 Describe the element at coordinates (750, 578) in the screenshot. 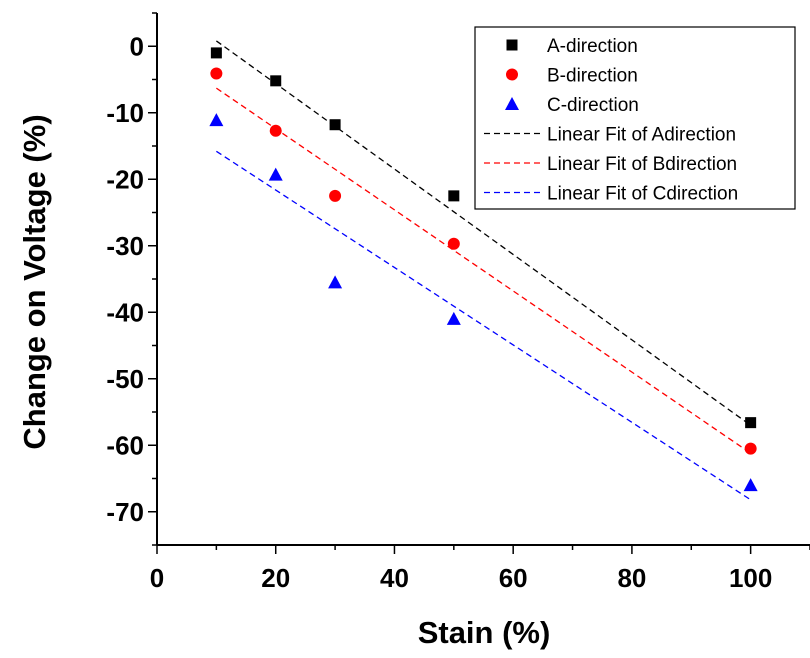

I see `x-tick-label: 100` at that location.